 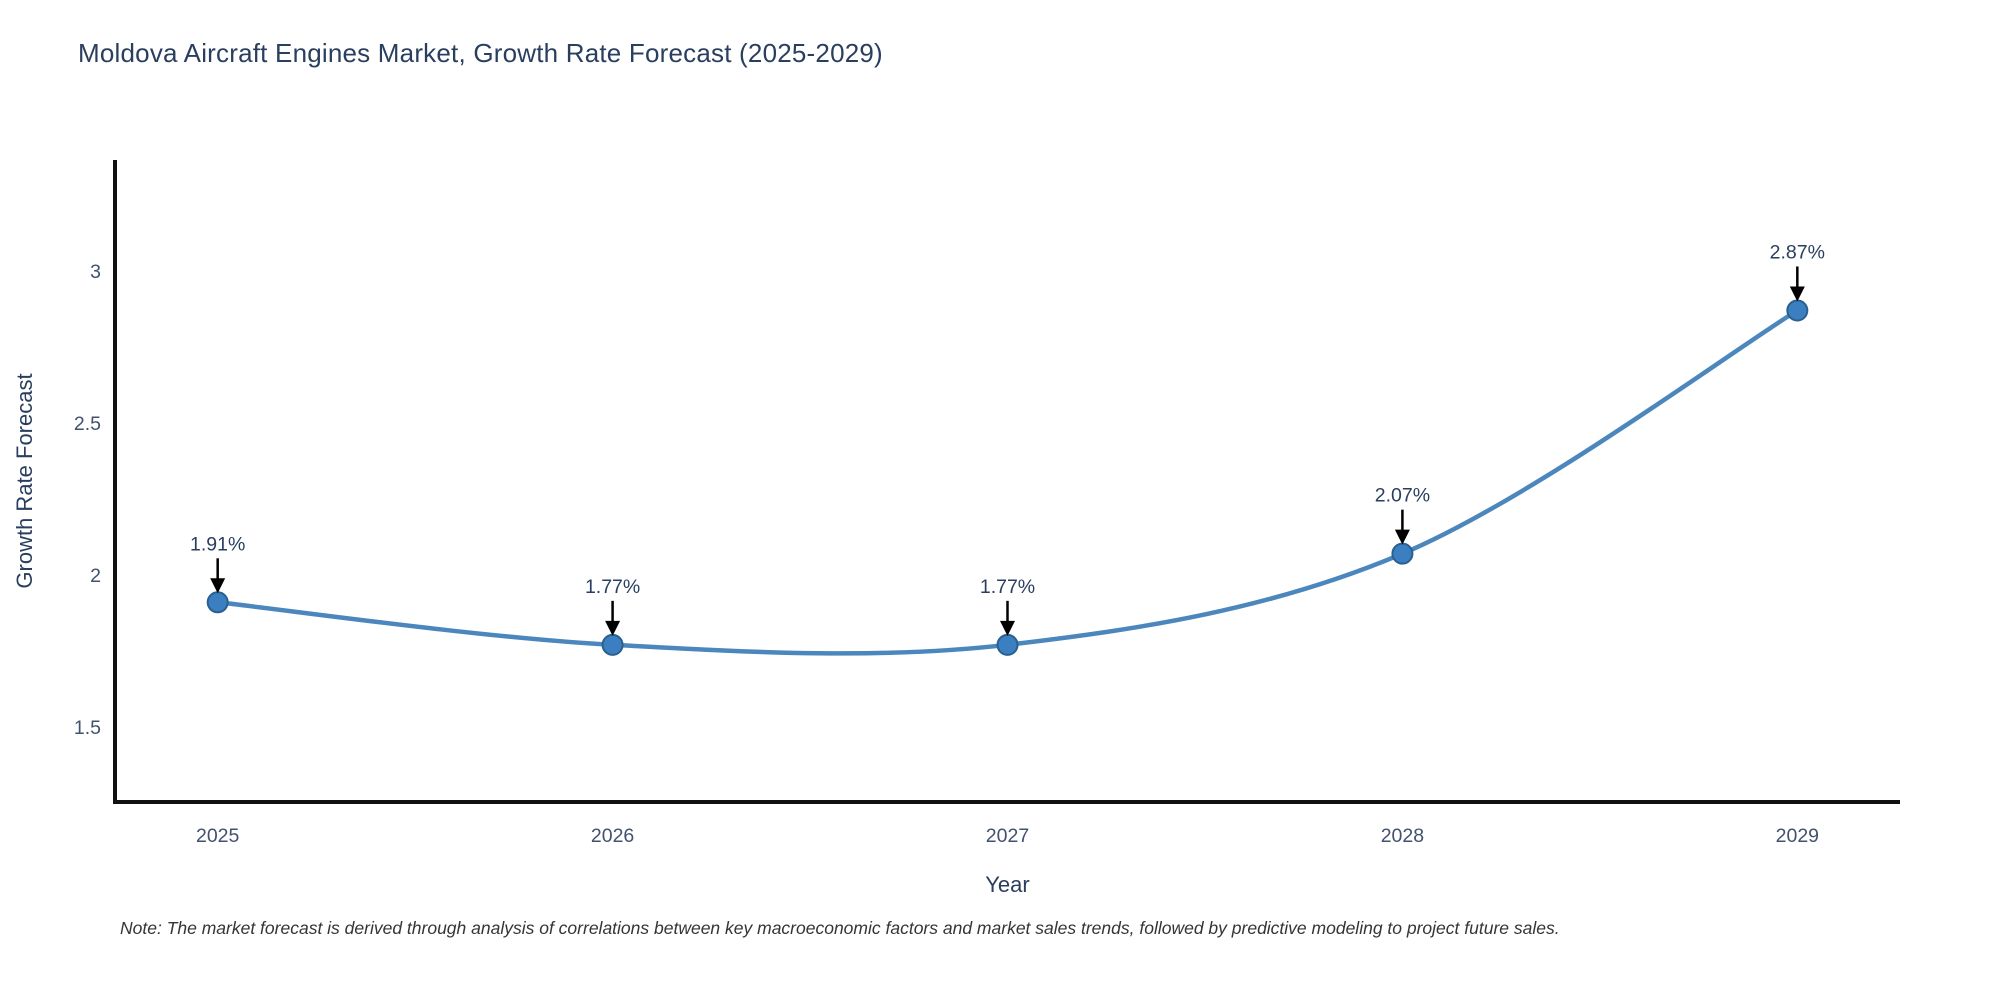 I want to click on x-tick-label: 2028, so click(x=1402, y=836).